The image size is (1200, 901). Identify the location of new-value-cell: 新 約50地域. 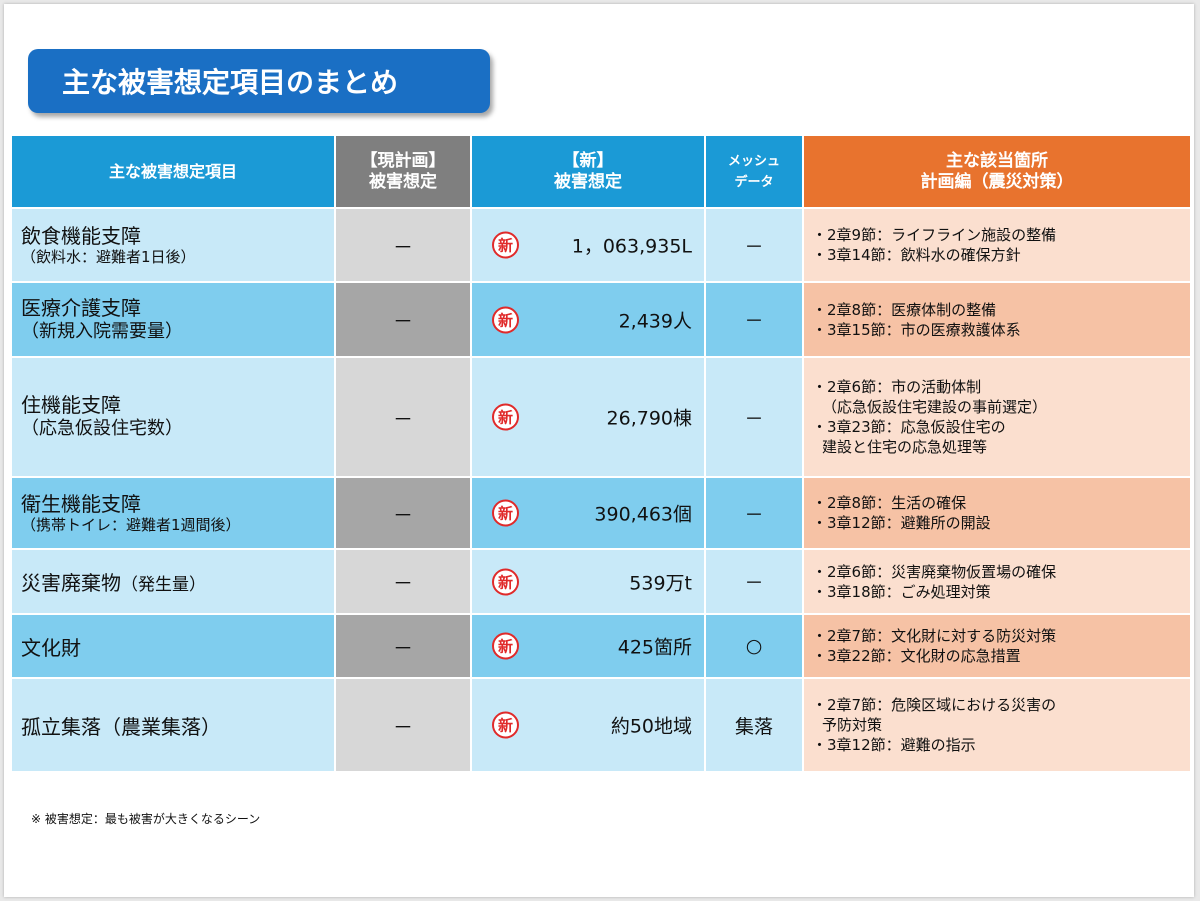
(588, 725).